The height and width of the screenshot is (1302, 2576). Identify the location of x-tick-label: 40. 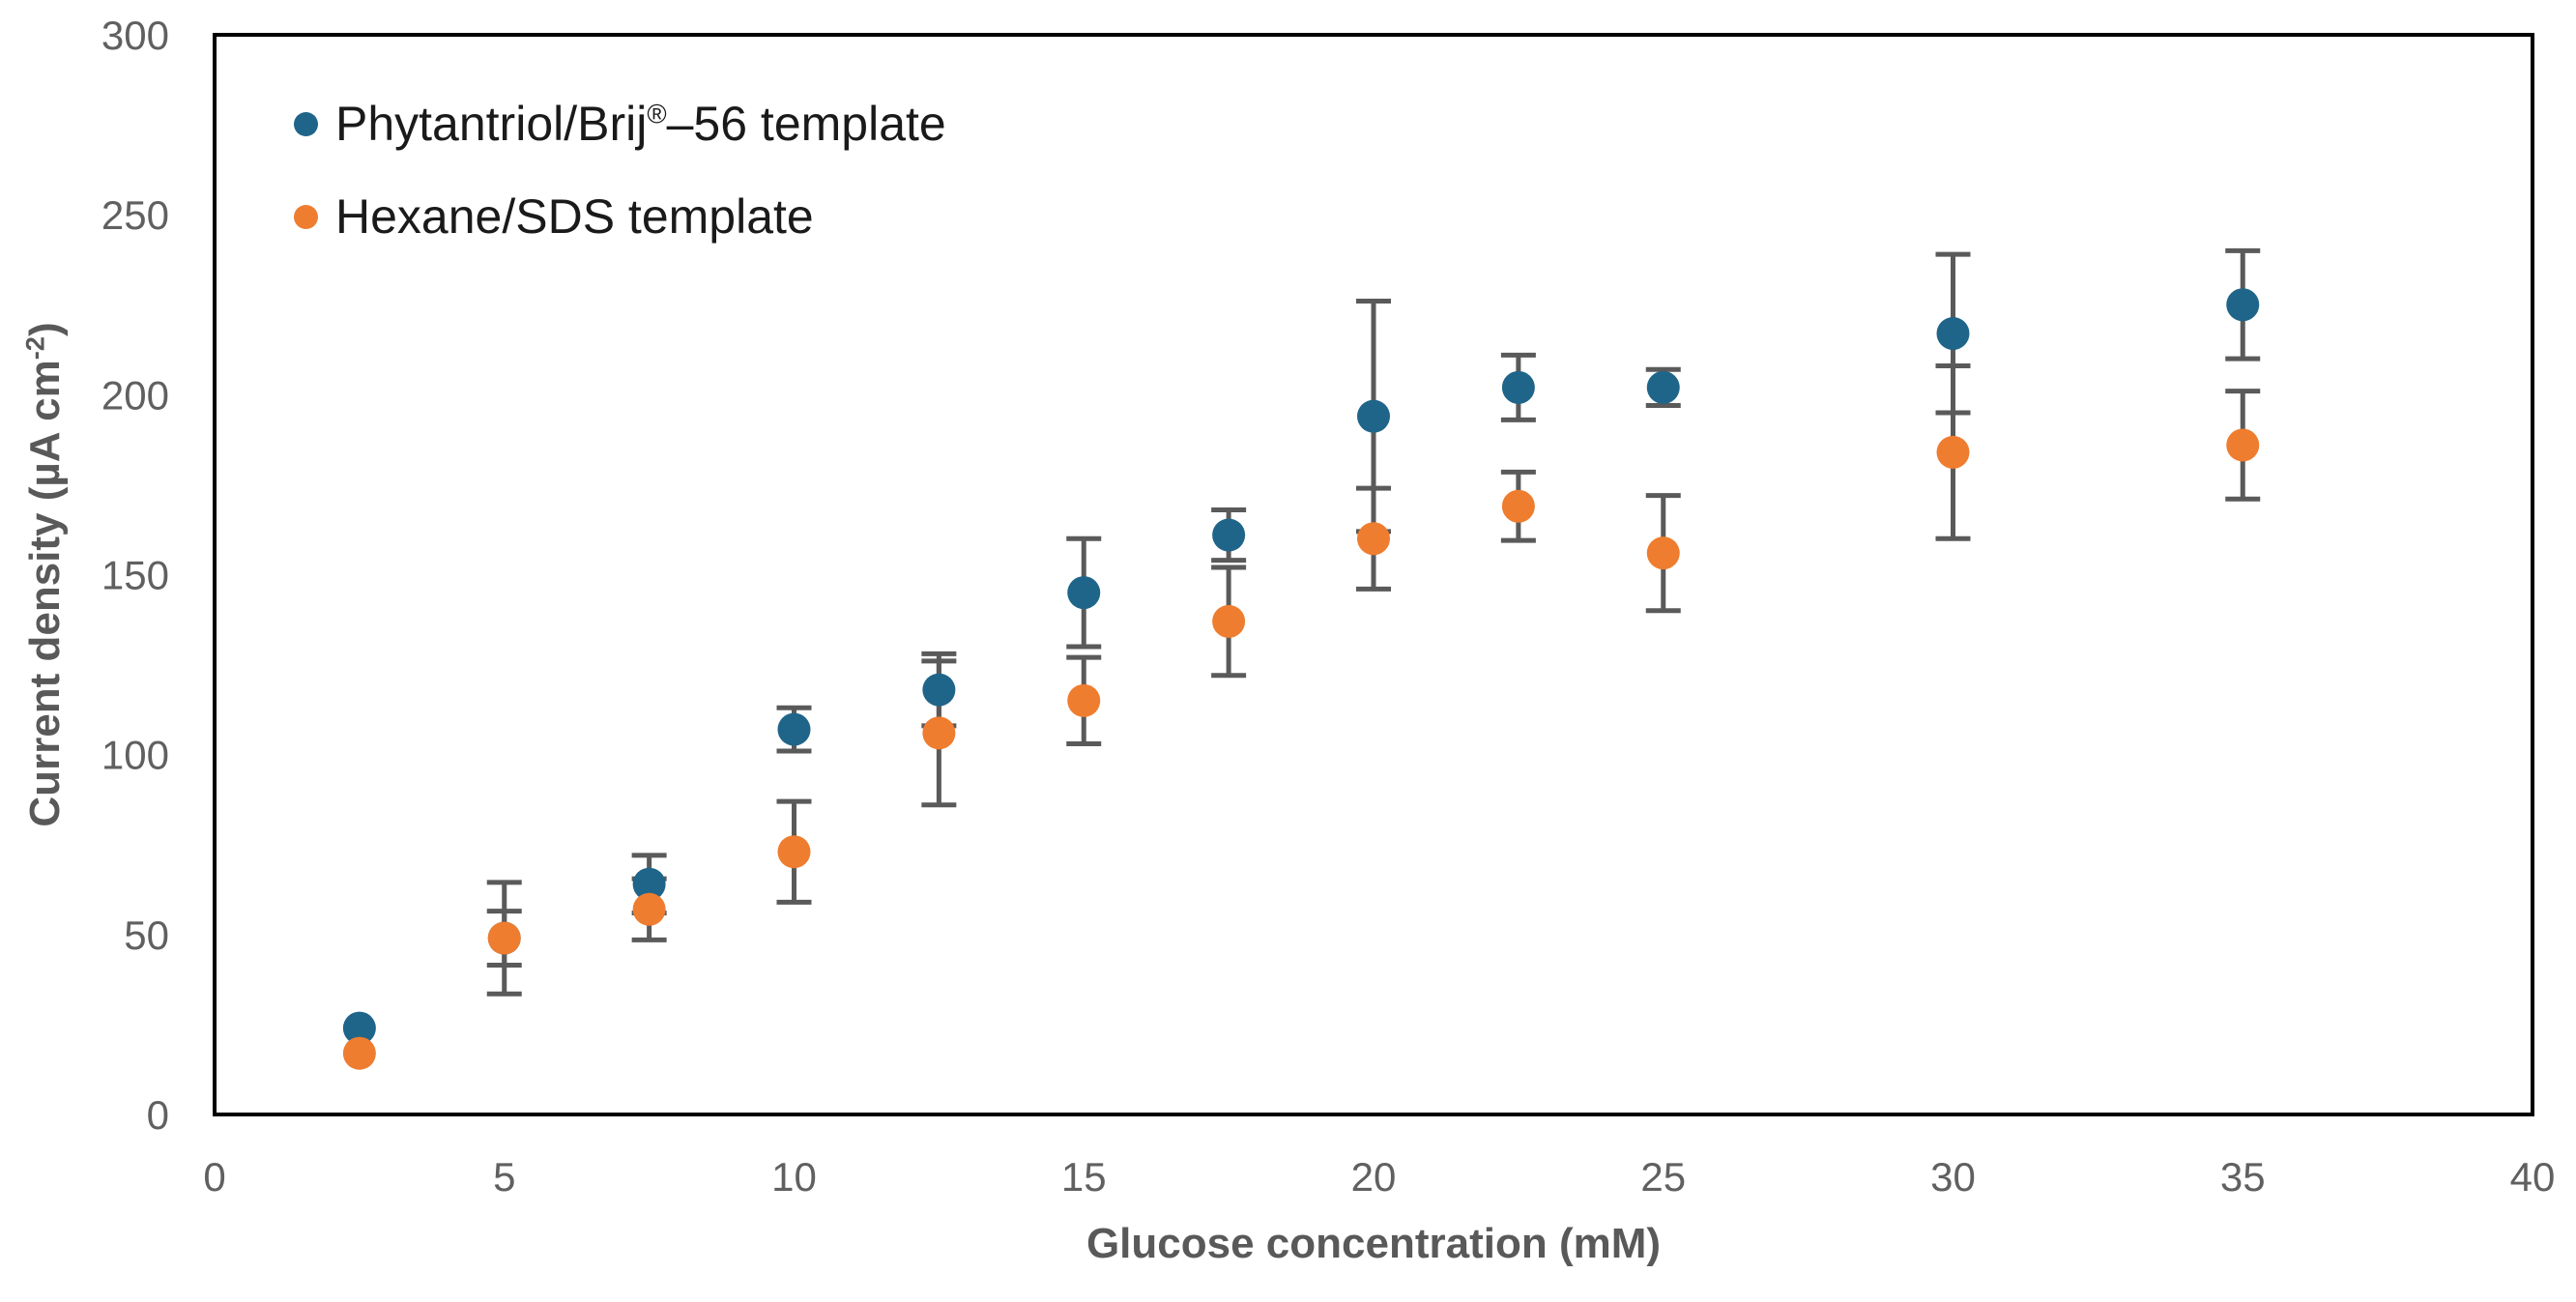
(2533, 1177).